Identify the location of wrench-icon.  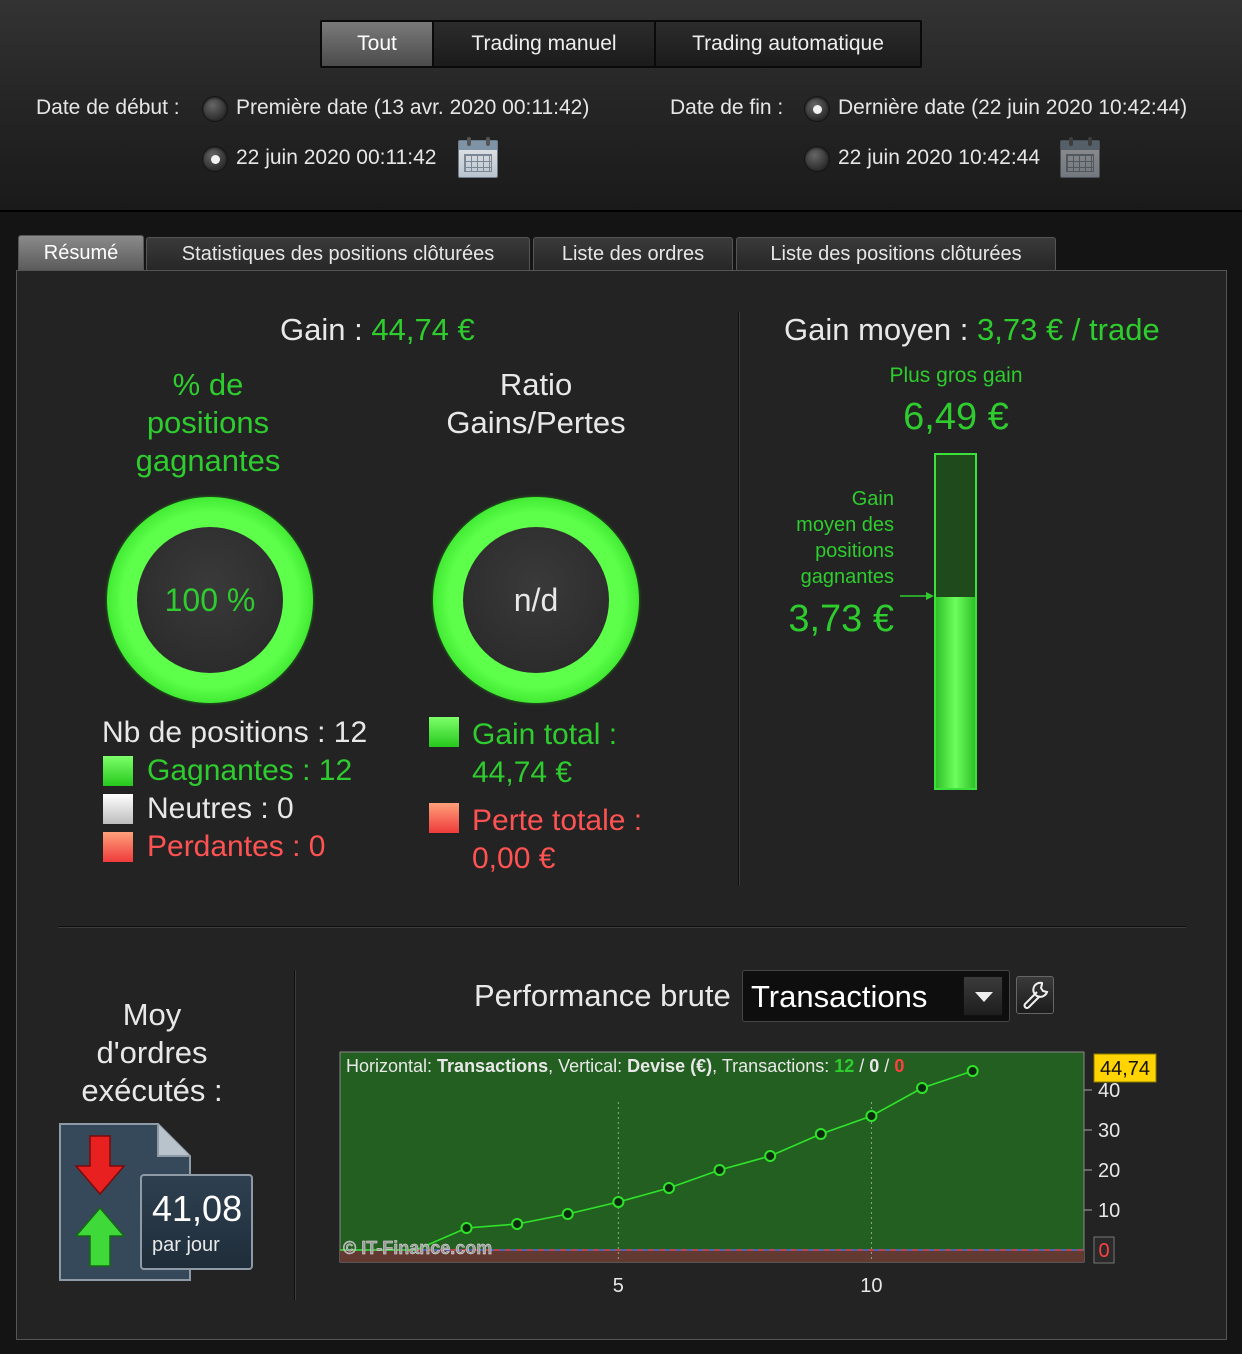
(1035, 995).